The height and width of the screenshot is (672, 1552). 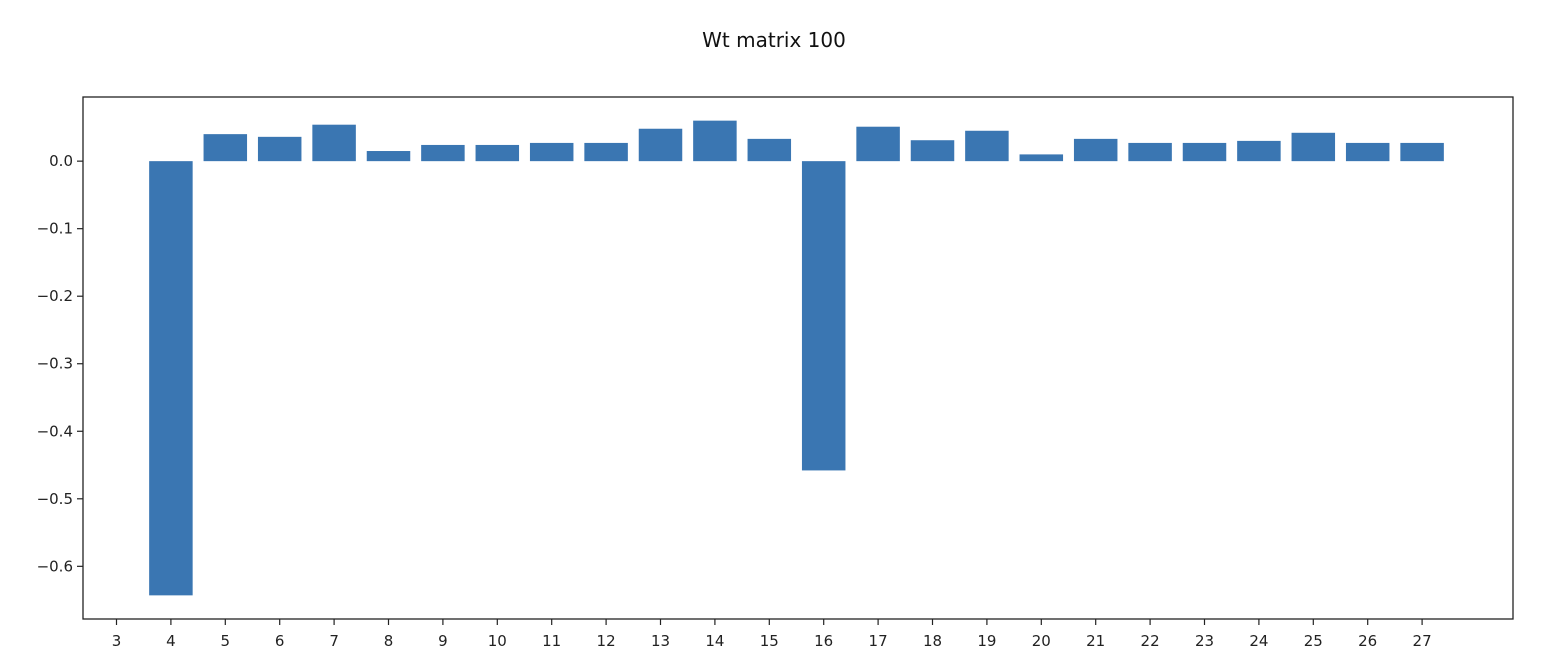 What do you see at coordinates (55, 499) in the screenshot?
I see `y-tick-label: −0.5` at bounding box center [55, 499].